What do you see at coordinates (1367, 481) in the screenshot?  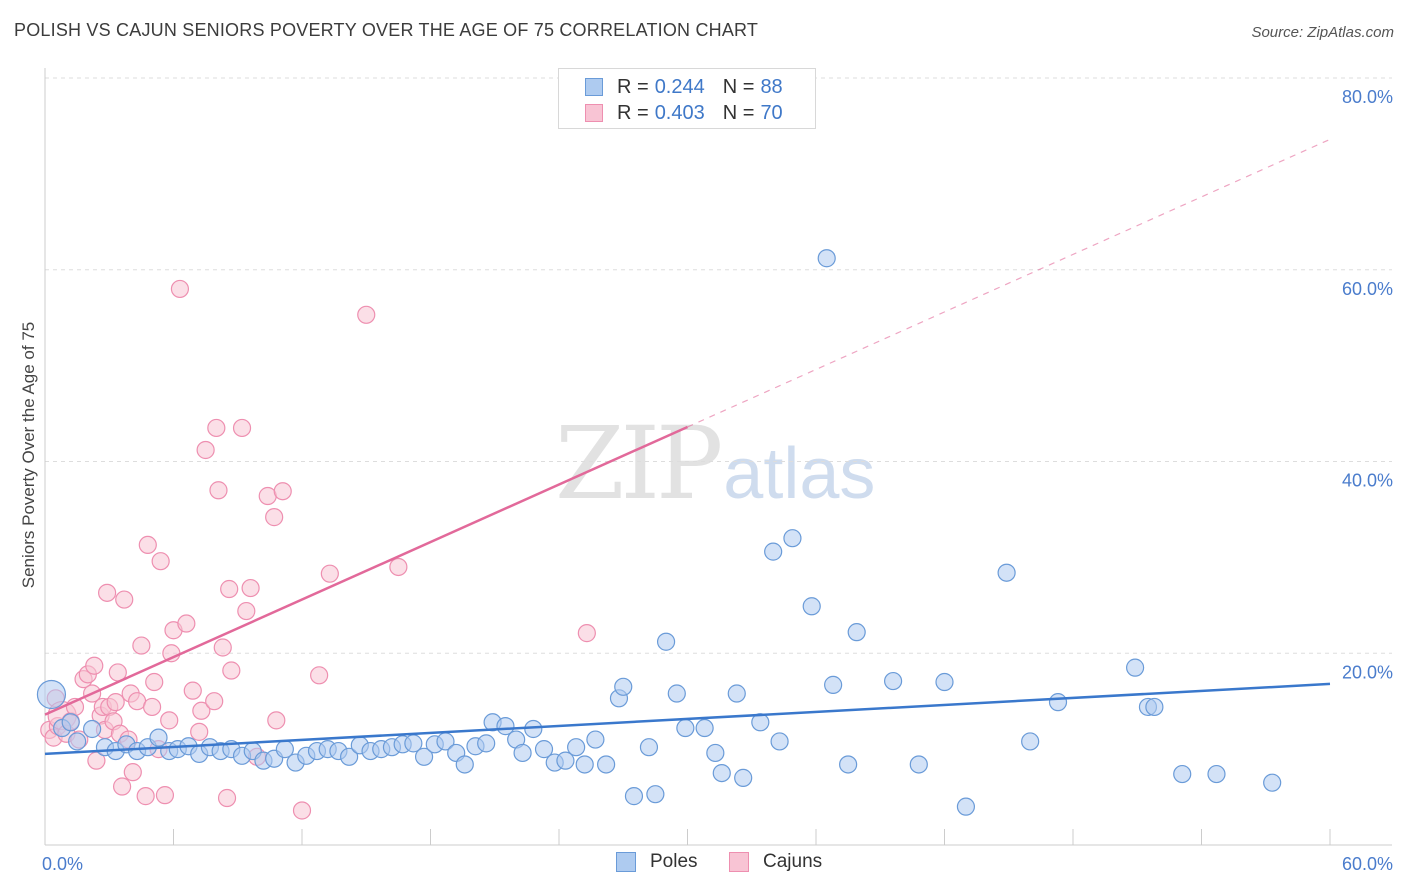 I see `y-tick-label: 40.0%` at bounding box center [1367, 481].